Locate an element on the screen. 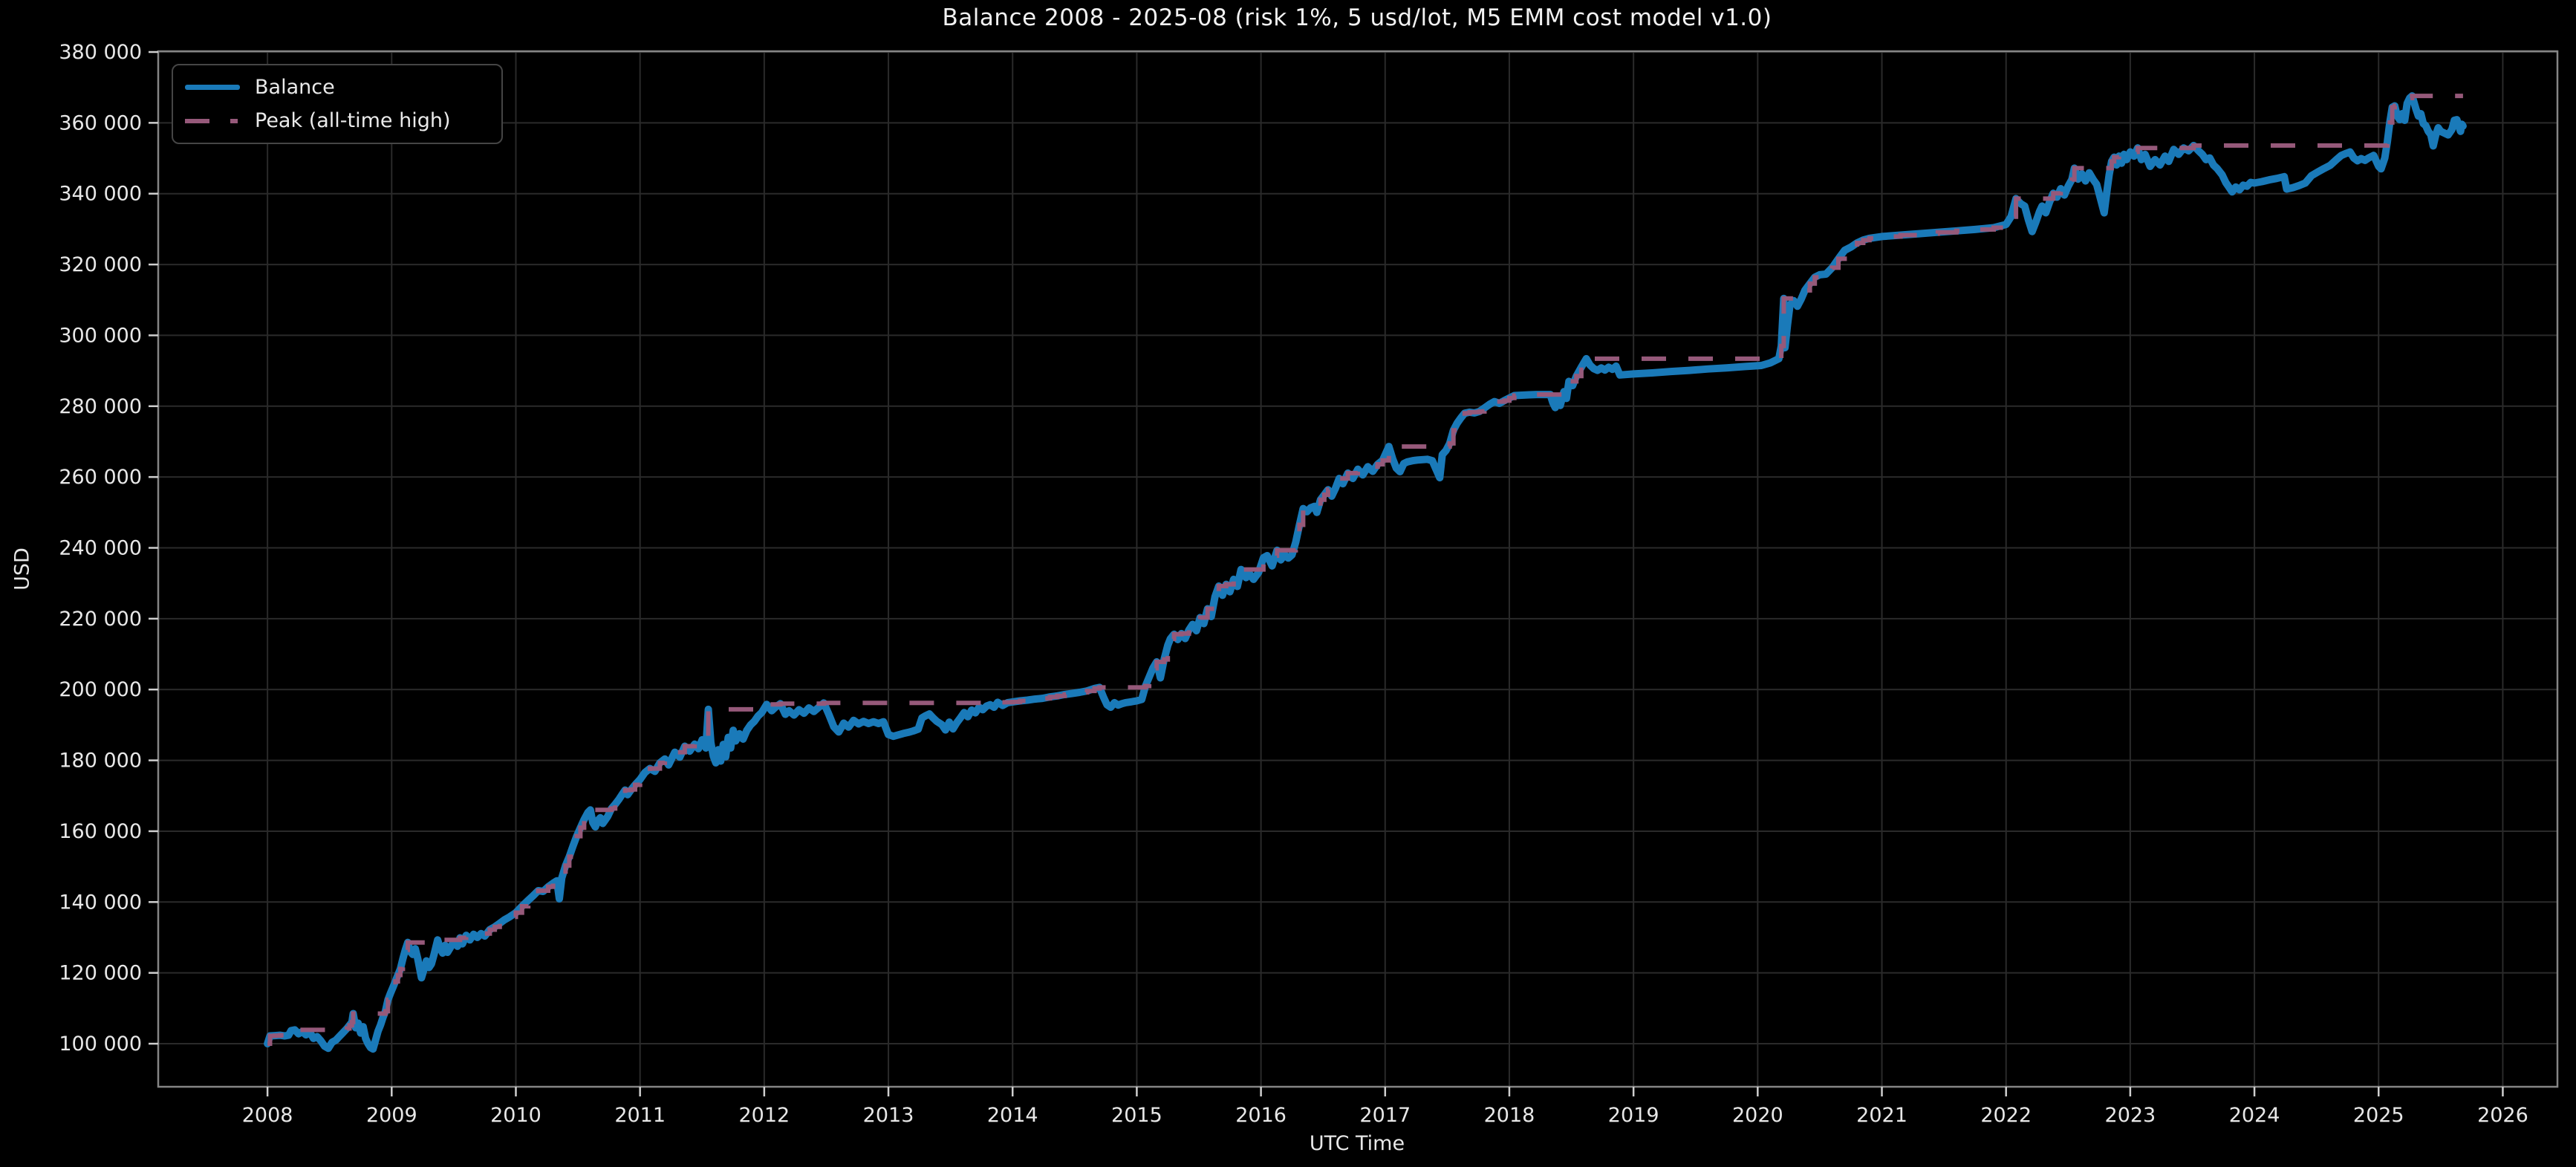 This screenshot has height=1167, width=2576. x-axis-label: UTC Time is located at coordinates (1357, 1143).